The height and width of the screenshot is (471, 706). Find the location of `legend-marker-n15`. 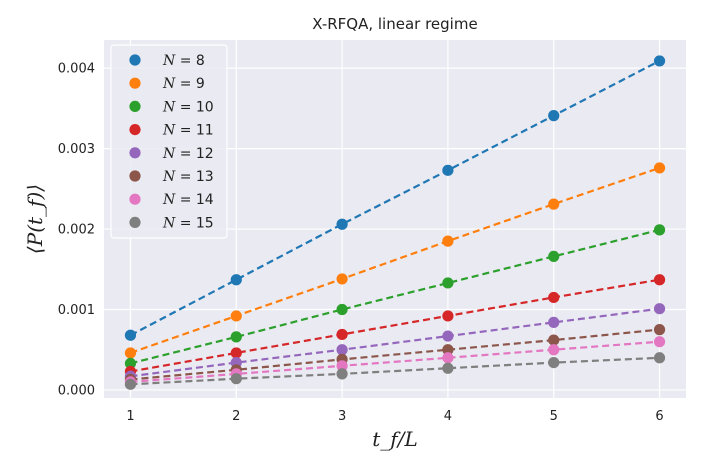

legend-marker-n15 is located at coordinates (135, 222).